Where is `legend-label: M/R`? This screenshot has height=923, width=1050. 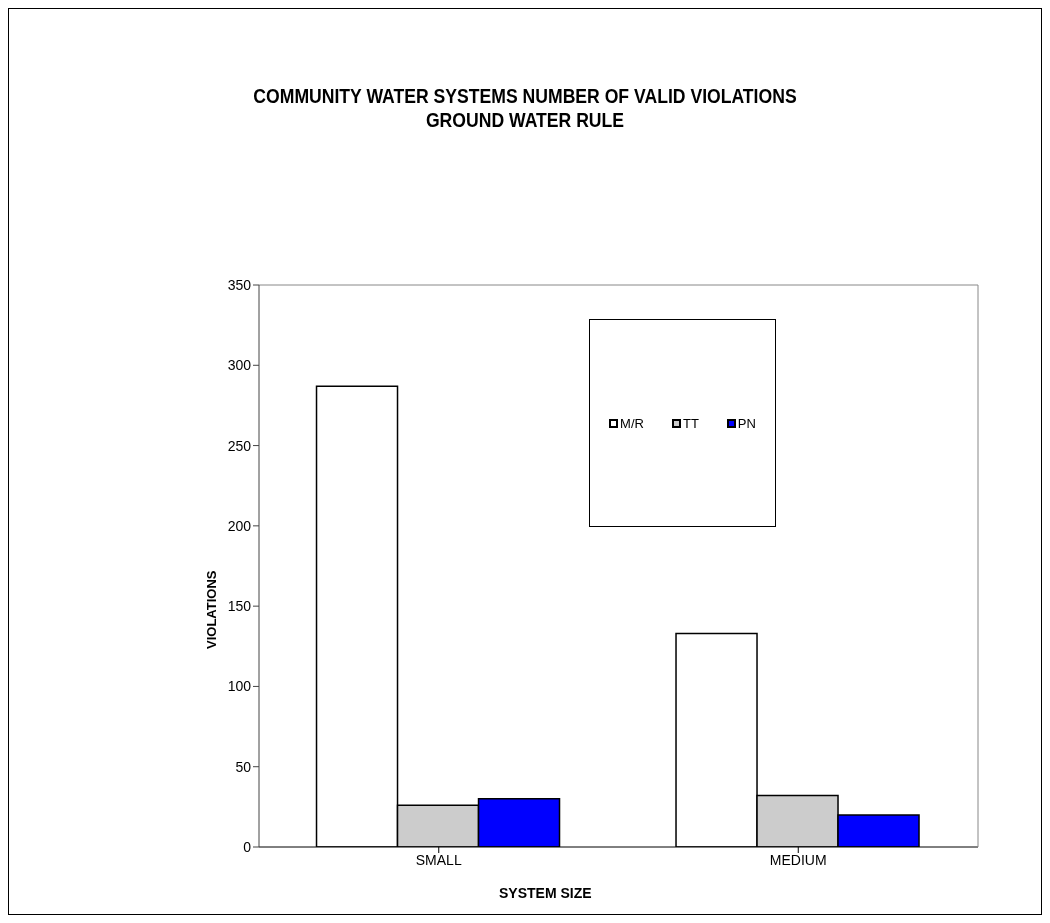 legend-label: M/R is located at coordinates (632, 423).